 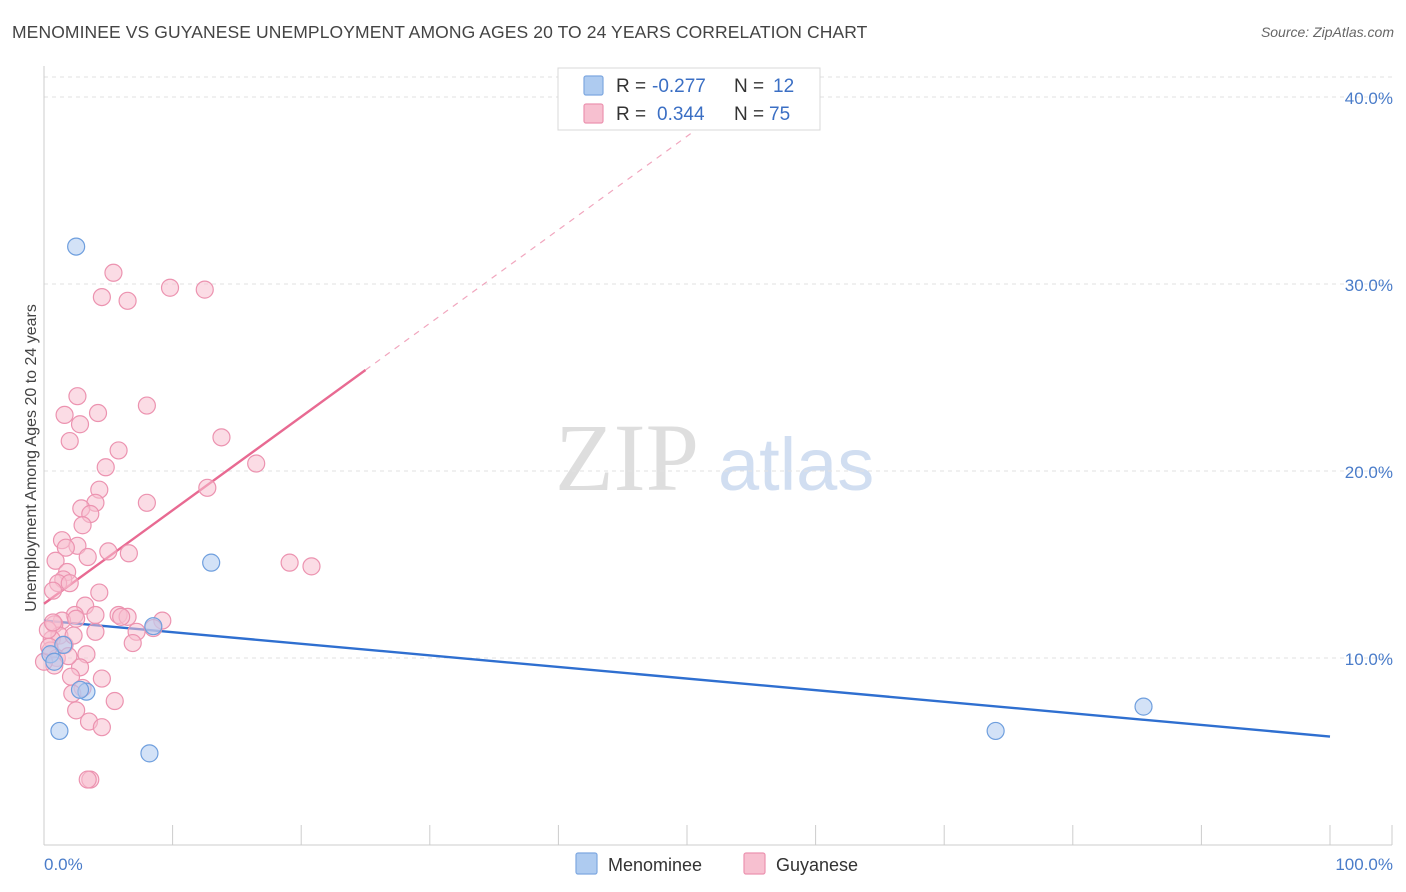 I want to click on watermark-atlas: atlas, so click(x=796, y=464).